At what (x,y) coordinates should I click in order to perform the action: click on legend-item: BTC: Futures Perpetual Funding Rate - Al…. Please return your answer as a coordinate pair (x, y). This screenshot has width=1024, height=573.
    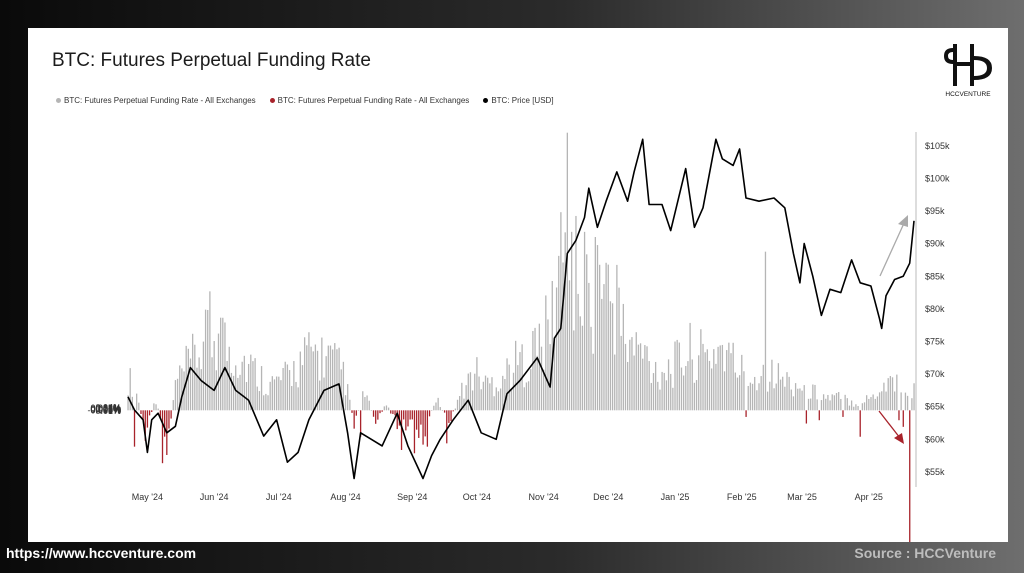
    Looking at the image, I should click on (369, 100).